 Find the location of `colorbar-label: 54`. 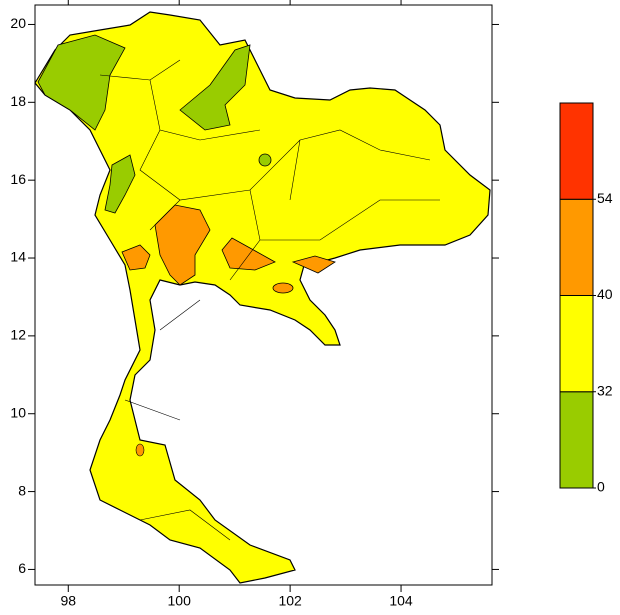

colorbar-label: 54 is located at coordinates (605, 198).